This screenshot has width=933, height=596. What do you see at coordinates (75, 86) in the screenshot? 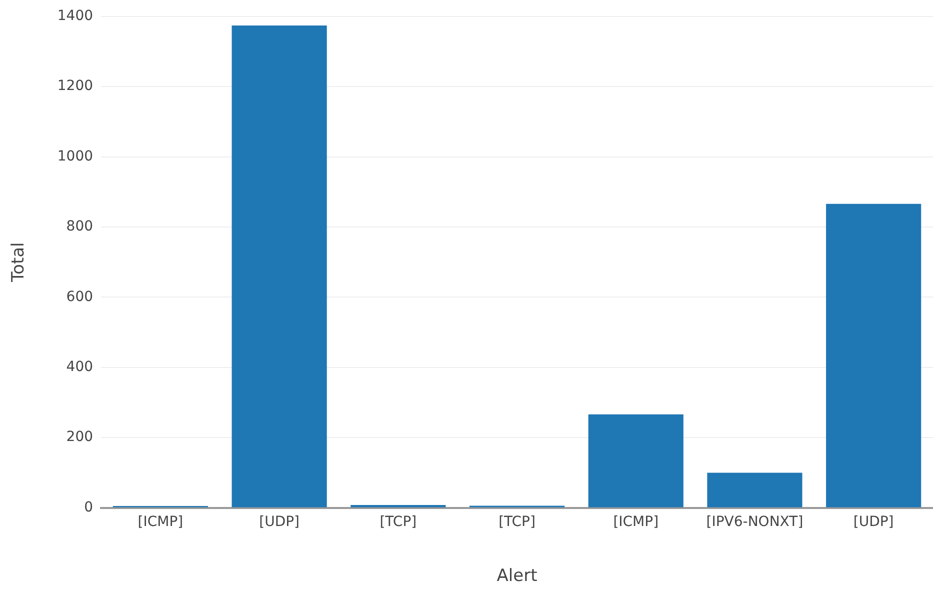
I see `y-tick-label: 1200` at bounding box center [75, 86].